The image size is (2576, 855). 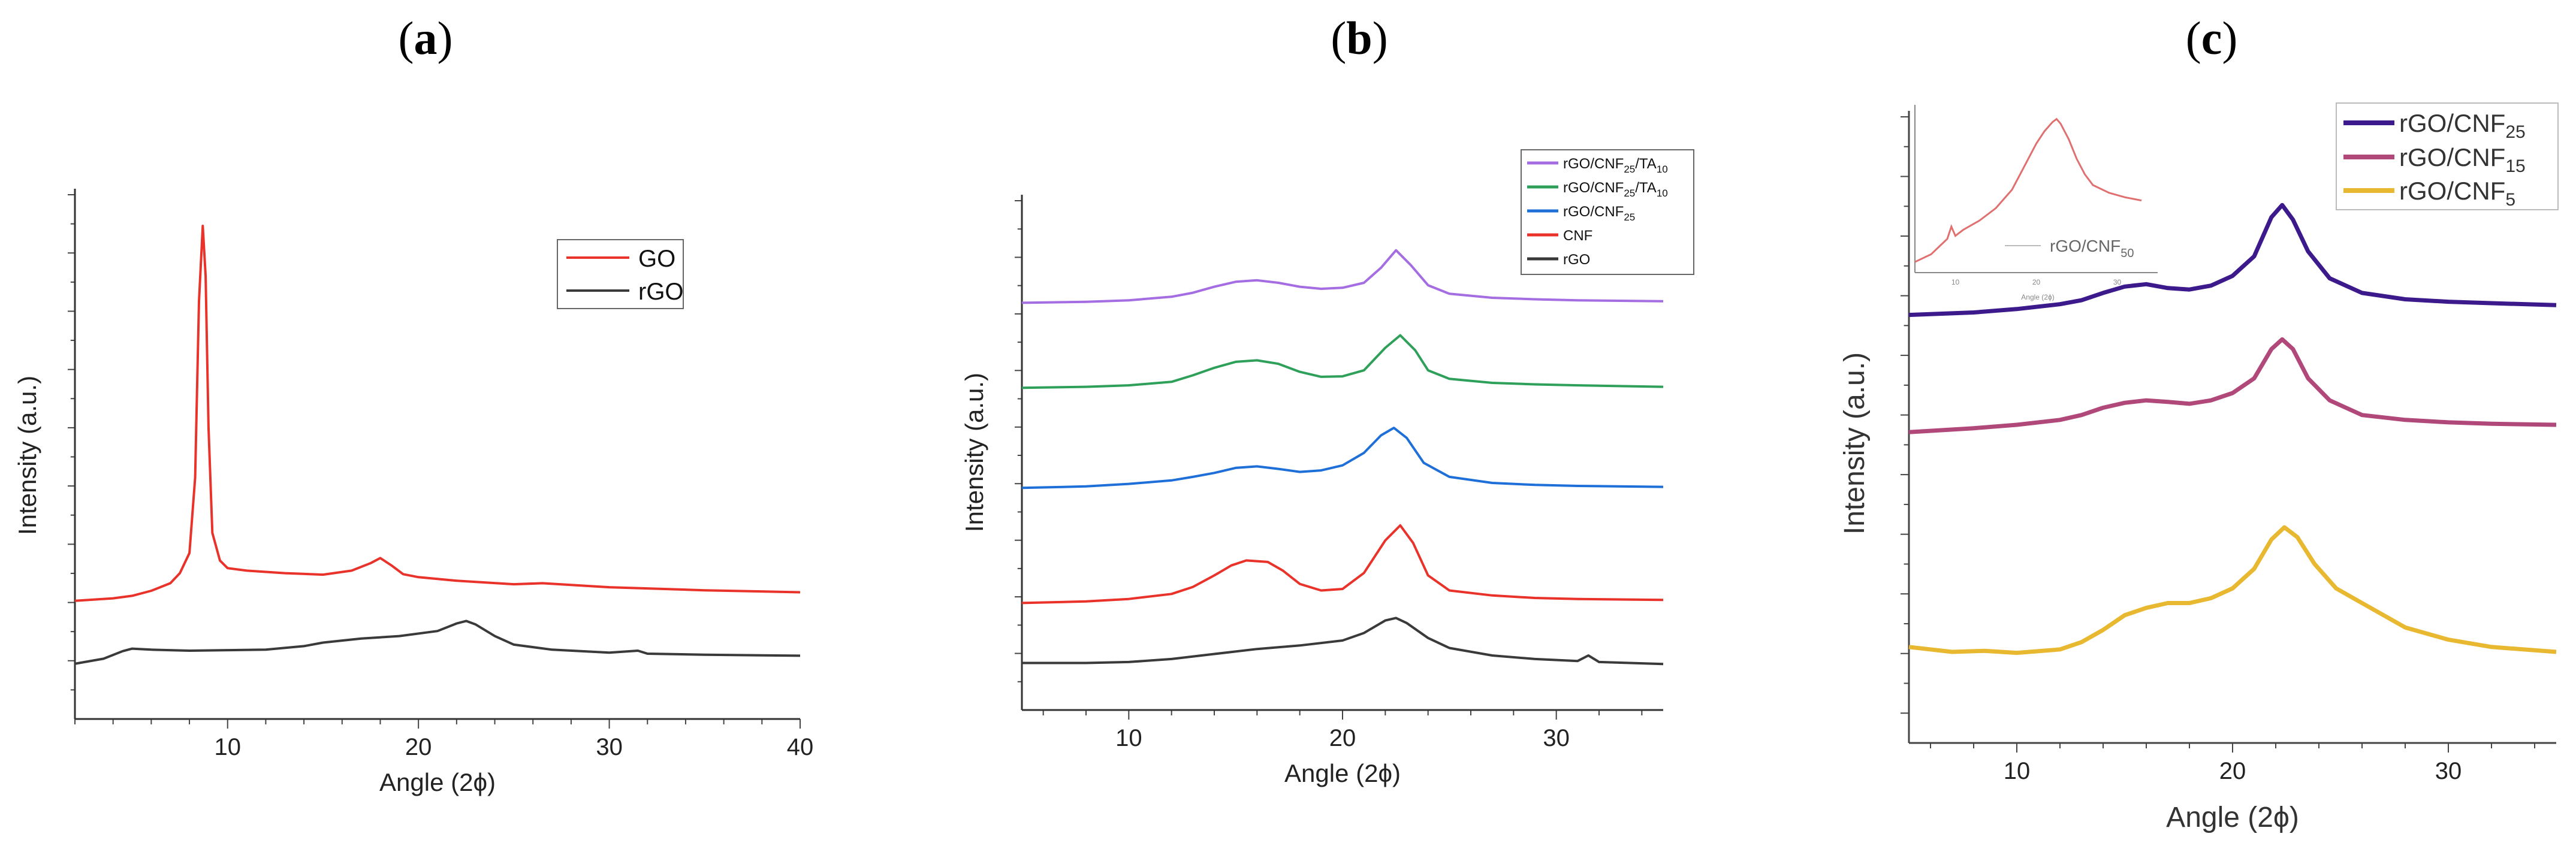 I want to click on legend: GO rGO, so click(x=621, y=274).